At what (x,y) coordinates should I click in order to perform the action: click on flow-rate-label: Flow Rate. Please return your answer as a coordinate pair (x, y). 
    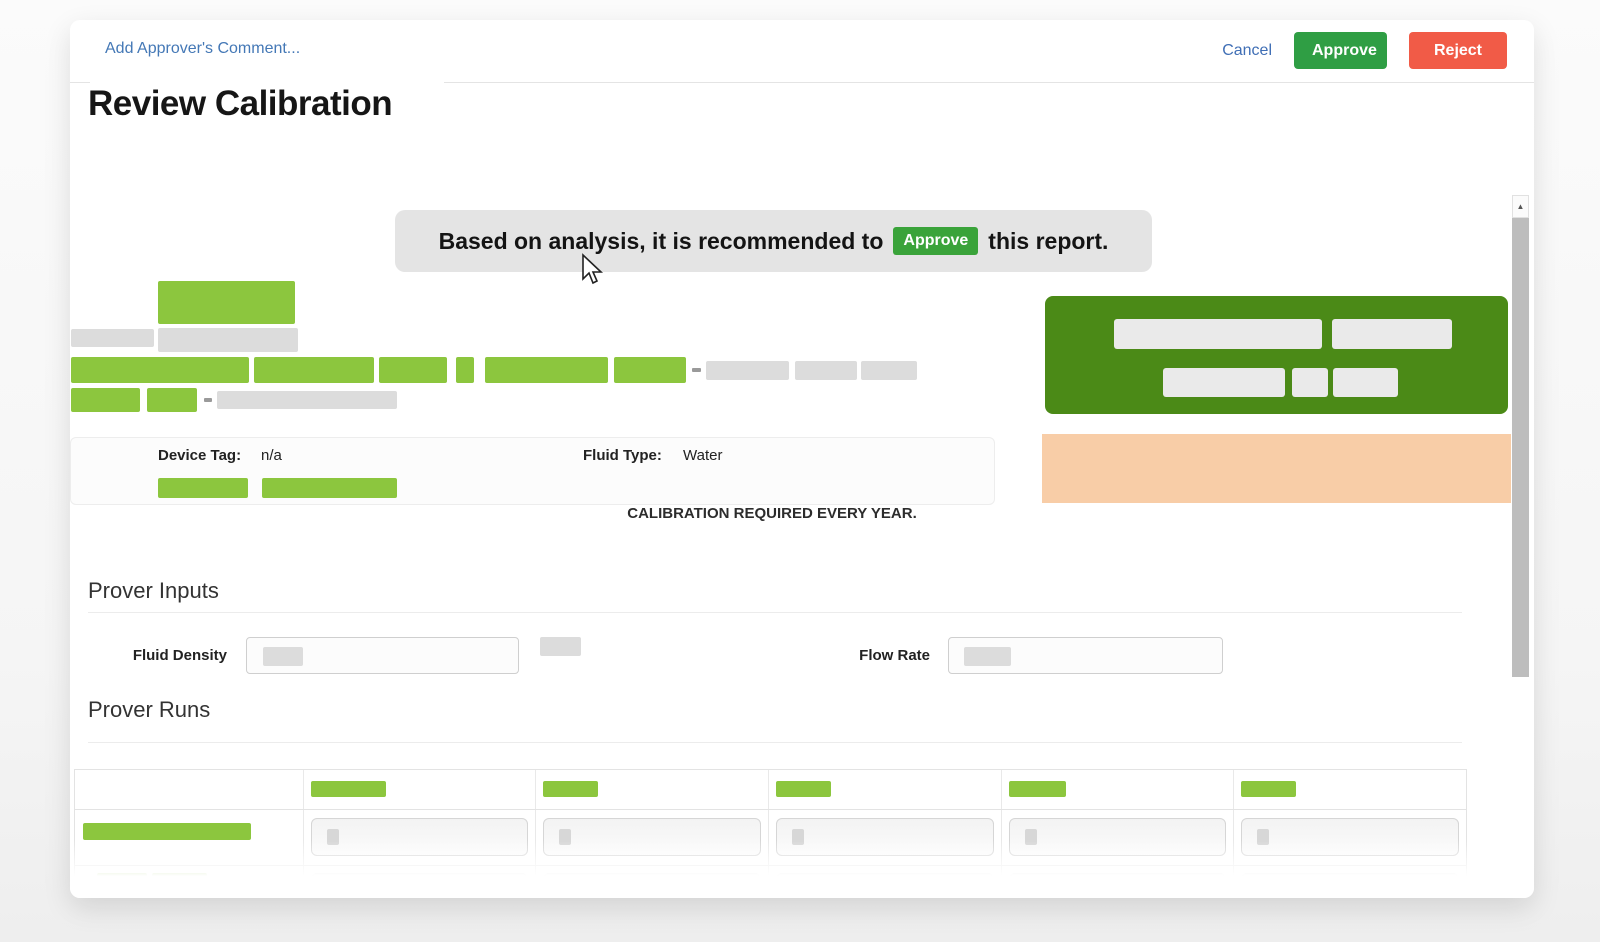
    Looking at the image, I should click on (894, 655).